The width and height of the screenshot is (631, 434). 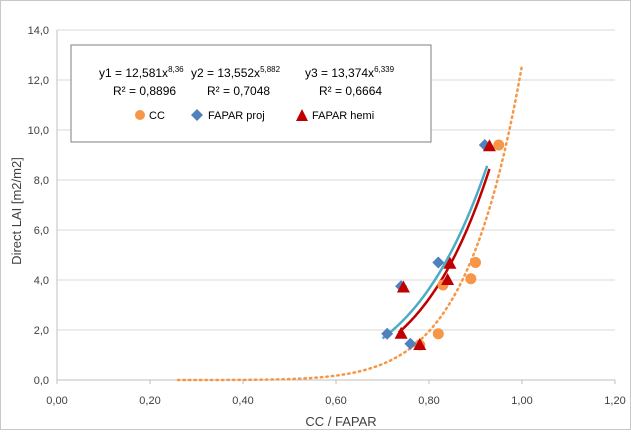 I want to click on equation-3-r2: R² = 0,6664, so click(x=350, y=91).